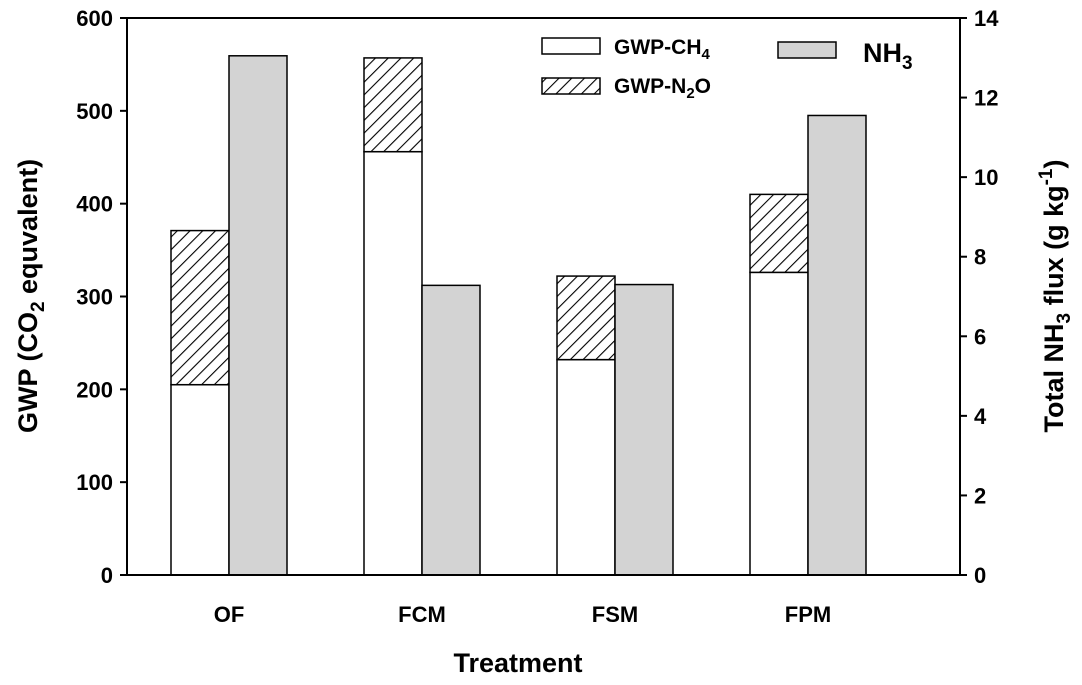 Image resolution: width=1082 pixels, height=685 pixels. I want to click on y2-tick-label: 2, so click(980, 495).